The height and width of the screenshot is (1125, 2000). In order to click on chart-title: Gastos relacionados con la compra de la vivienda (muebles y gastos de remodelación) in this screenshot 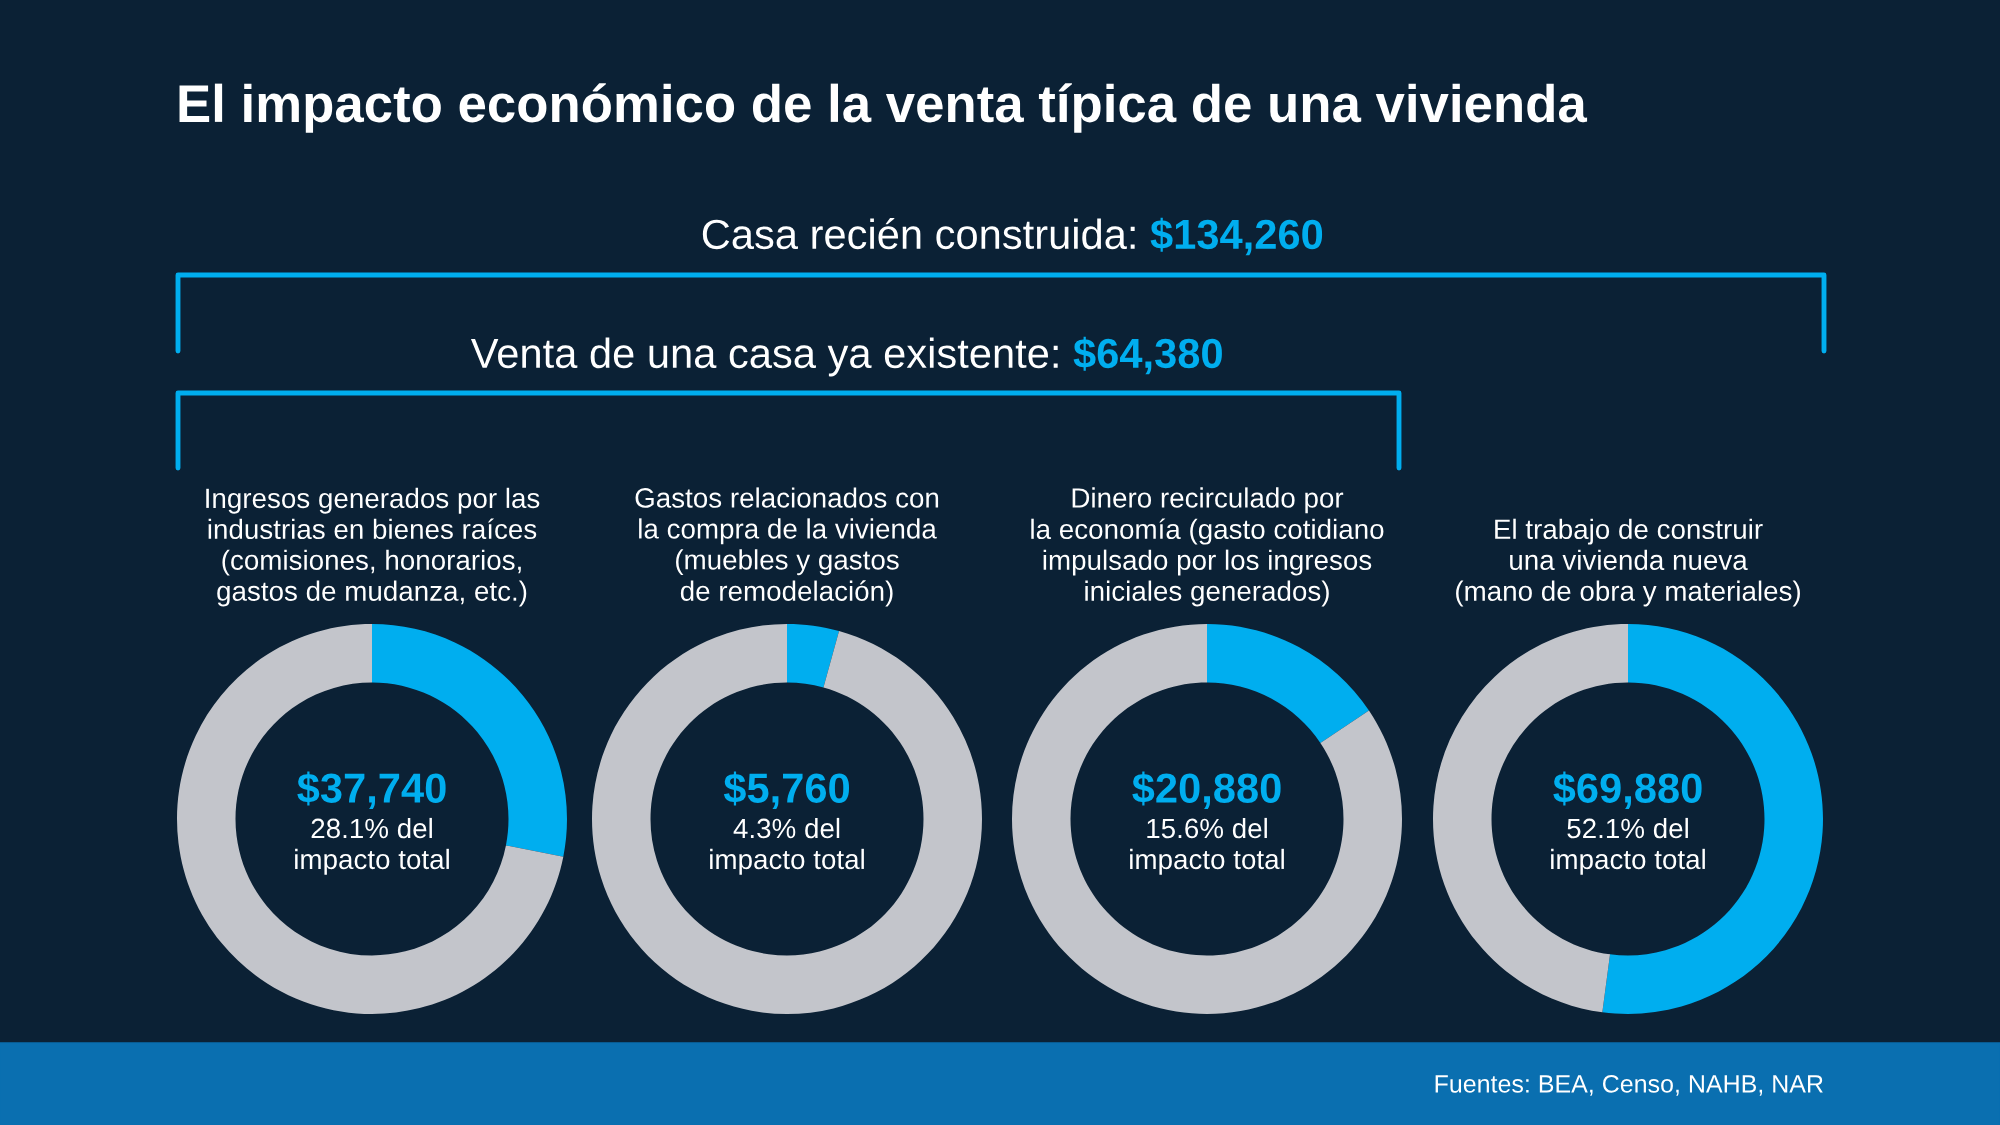, I will do `click(787, 547)`.